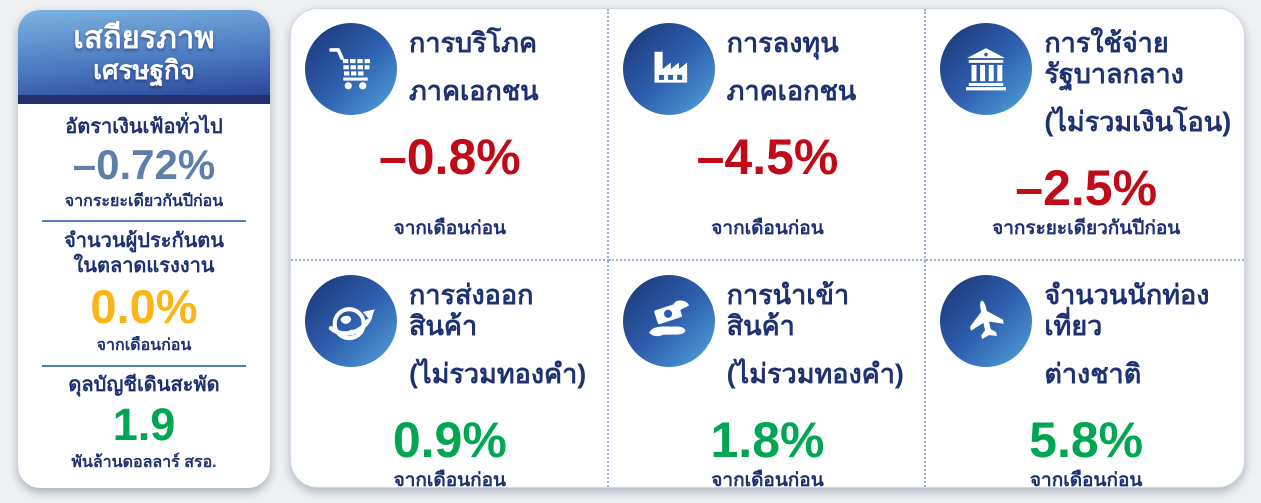 This screenshot has width=1261, height=503. I want to click on card-government-spending-header: การใช้จ่ายรัฐบาลกลาง (ไม่รวมเงินโอน), so click(1086, 89).